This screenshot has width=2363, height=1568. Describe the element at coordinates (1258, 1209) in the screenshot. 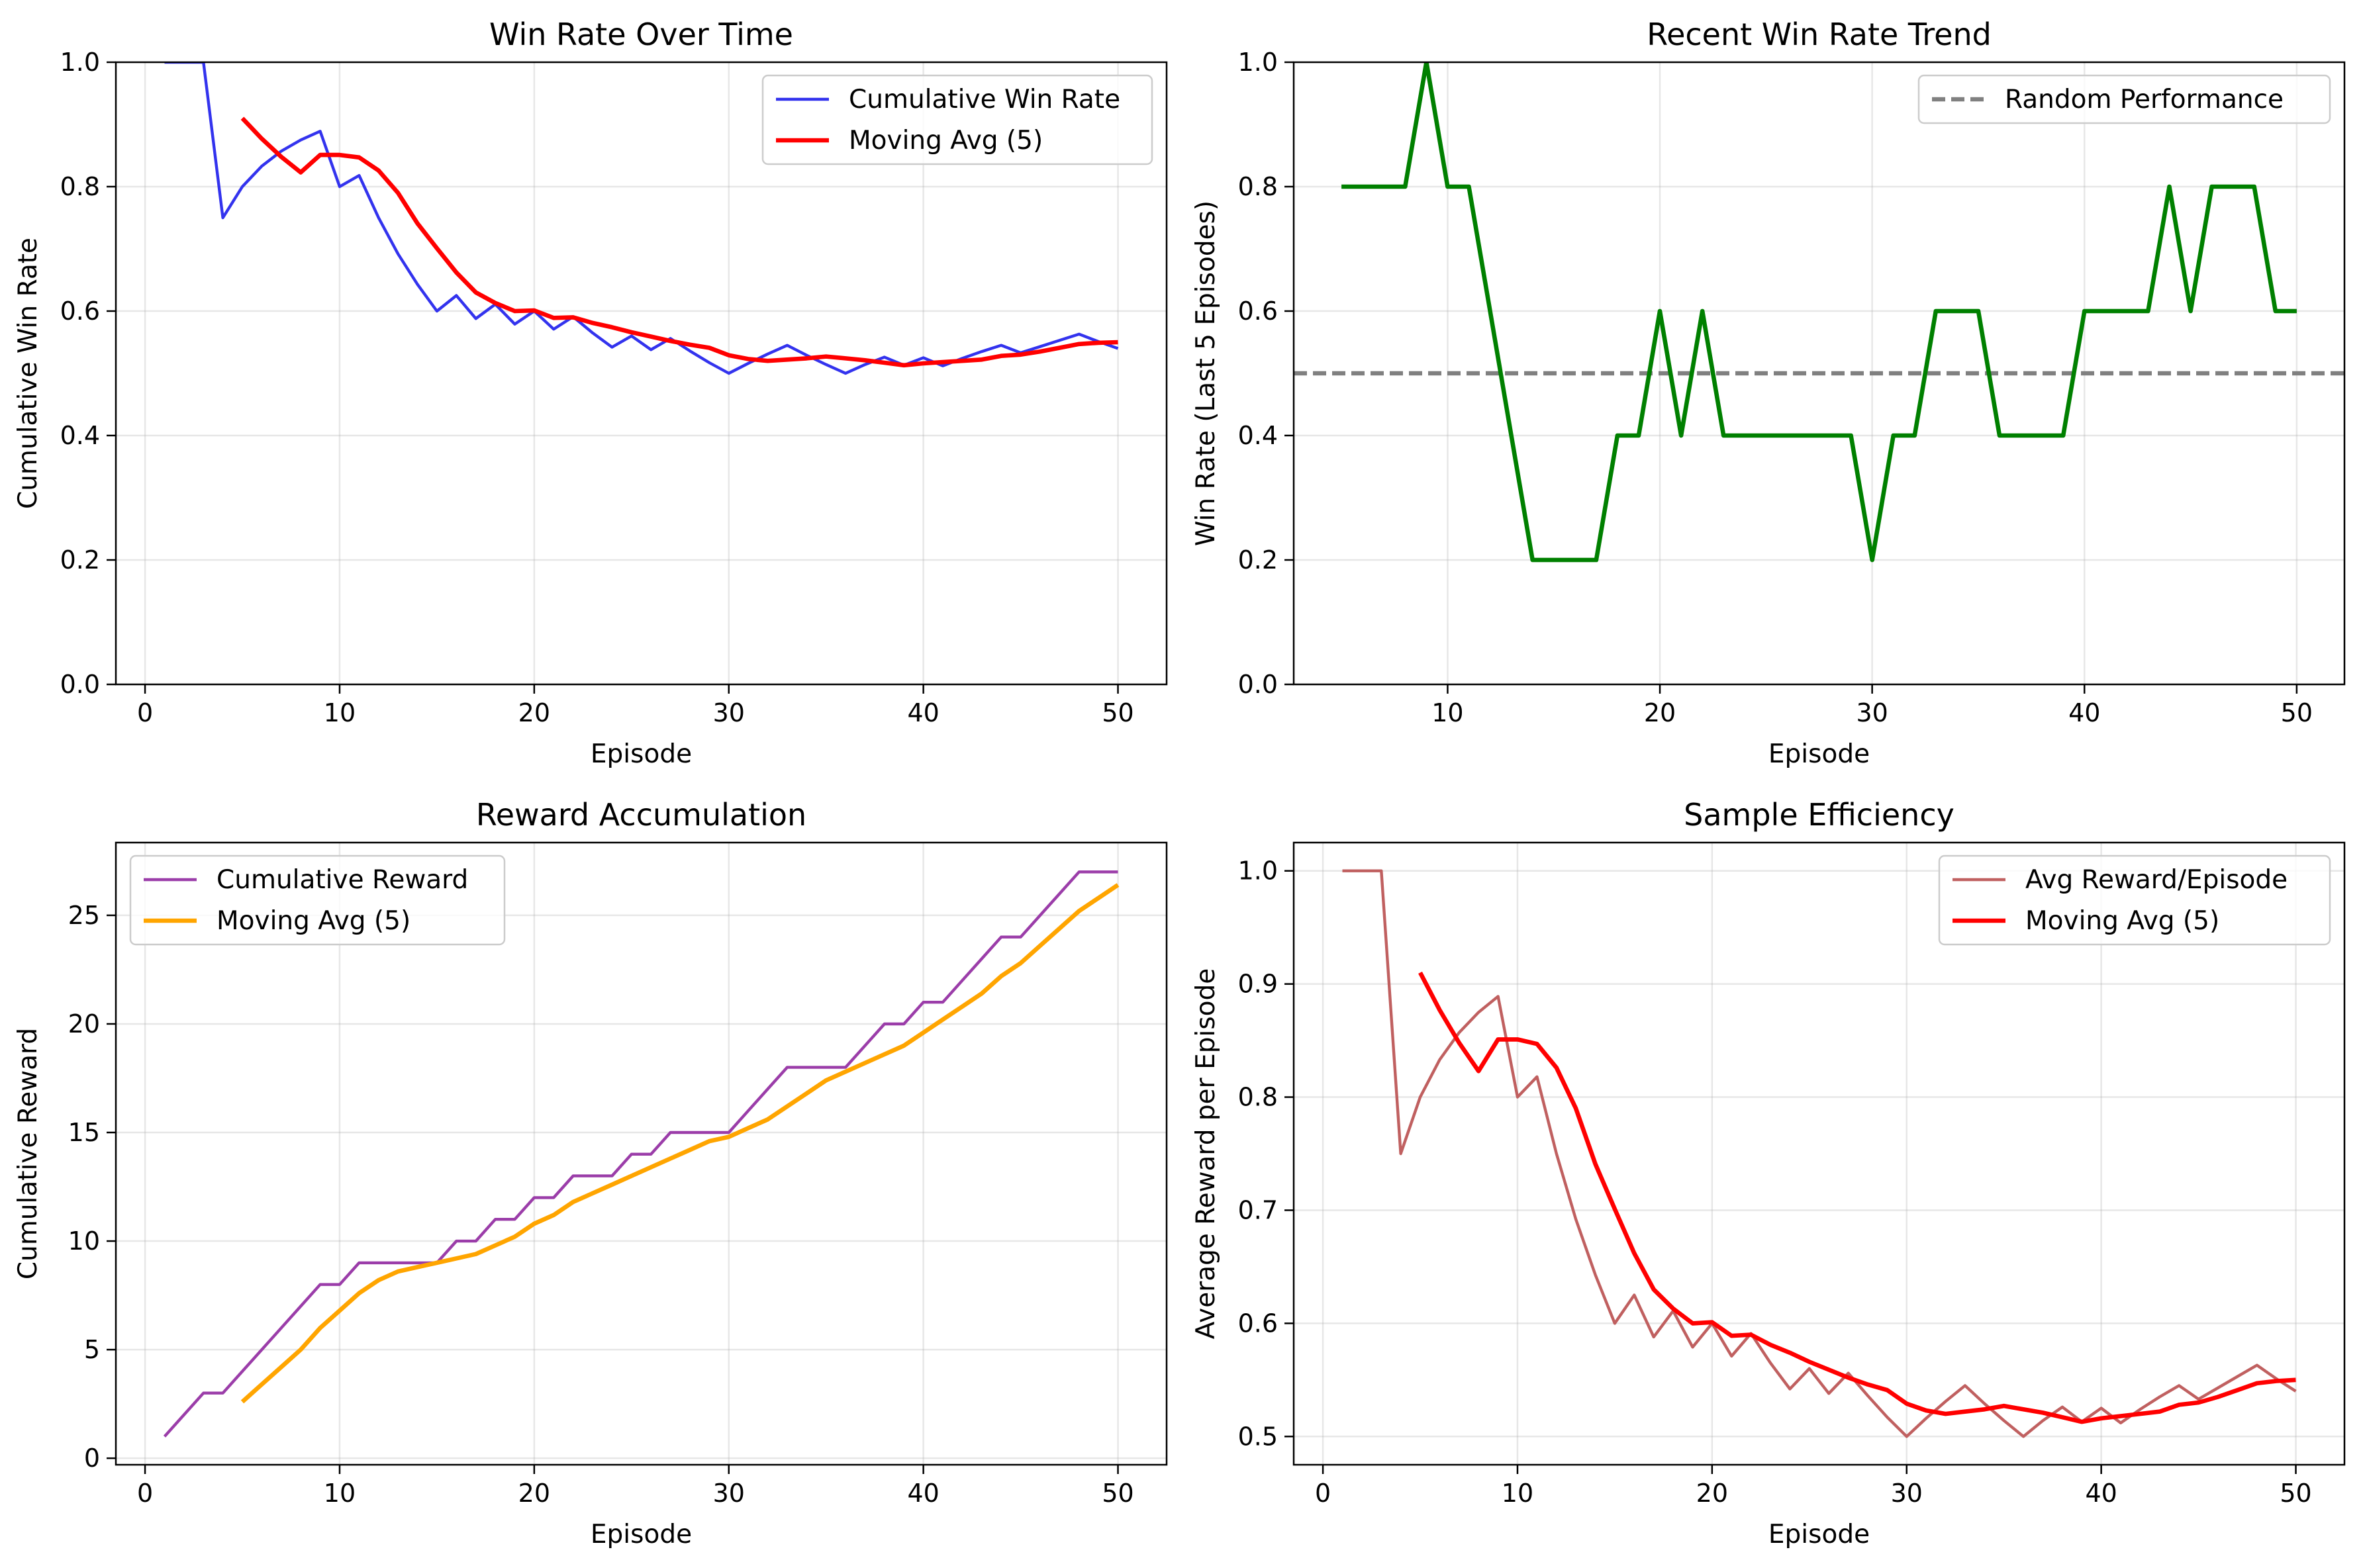

I see `y-tick-label: 0.7` at that location.